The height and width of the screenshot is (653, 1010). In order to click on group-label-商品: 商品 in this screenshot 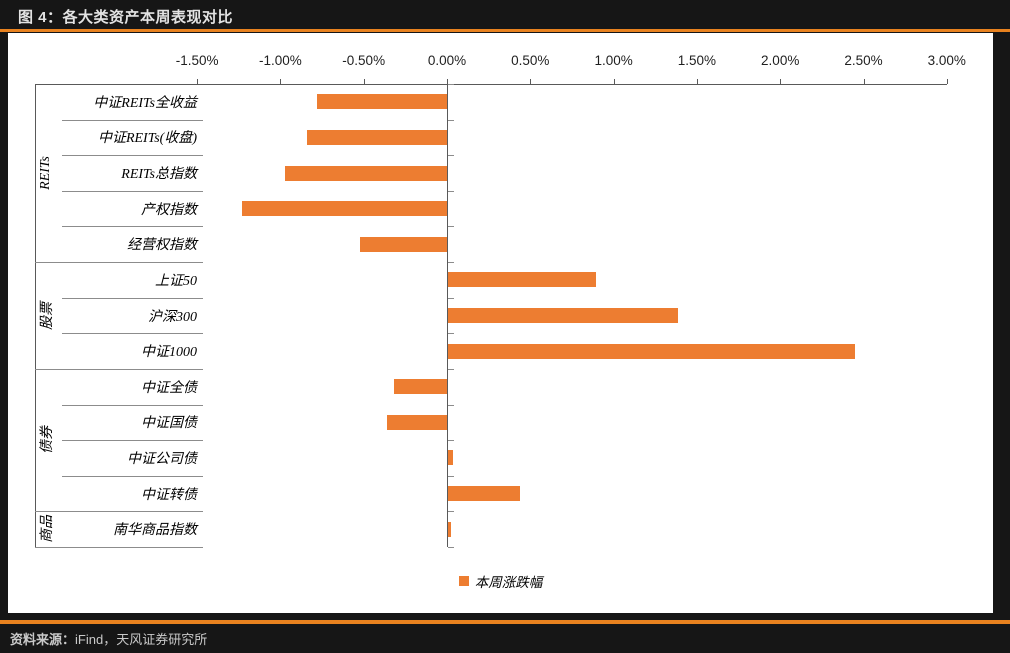, I will do `click(47, 529)`.